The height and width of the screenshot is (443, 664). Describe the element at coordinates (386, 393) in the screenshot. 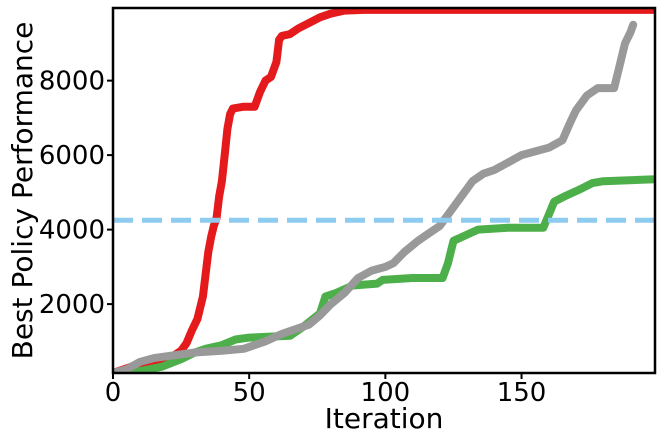

I see `x-tick-label: 100` at that location.